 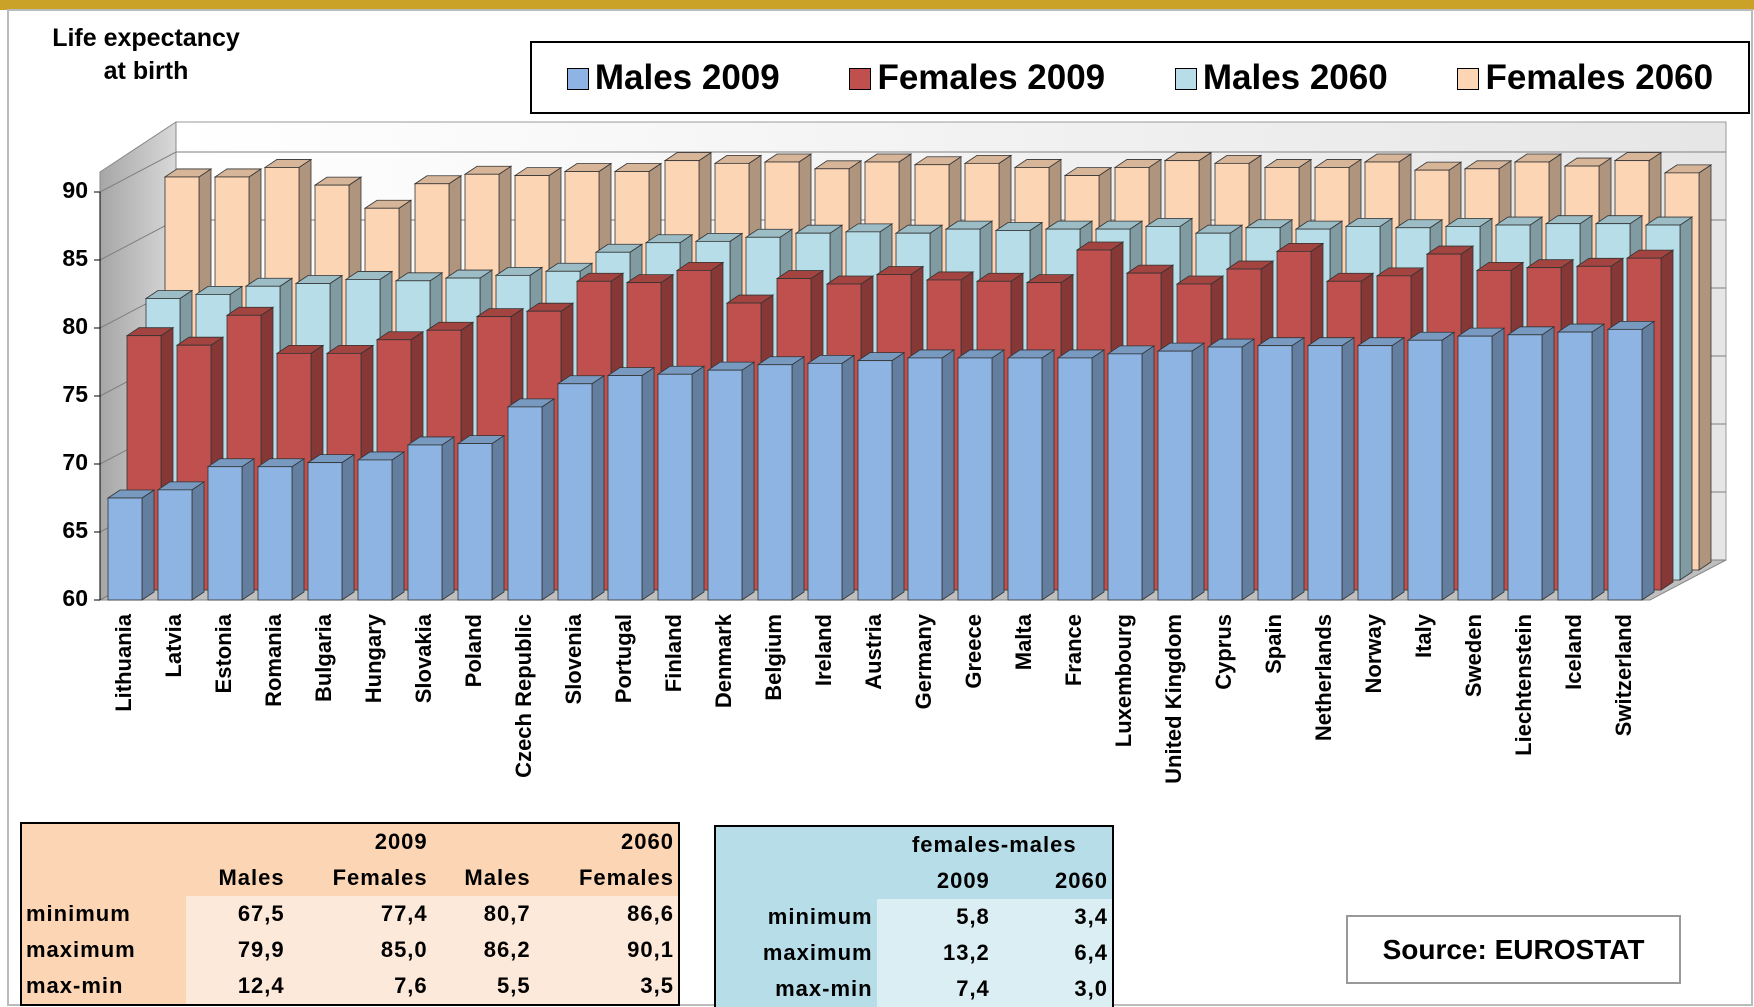 I want to click on value-cell: 6,4, so click(x=1053, y=953).